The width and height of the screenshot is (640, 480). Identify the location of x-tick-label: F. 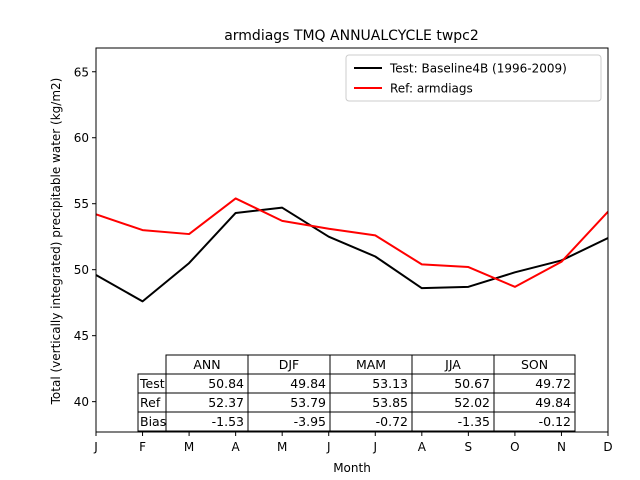
(142, 447).